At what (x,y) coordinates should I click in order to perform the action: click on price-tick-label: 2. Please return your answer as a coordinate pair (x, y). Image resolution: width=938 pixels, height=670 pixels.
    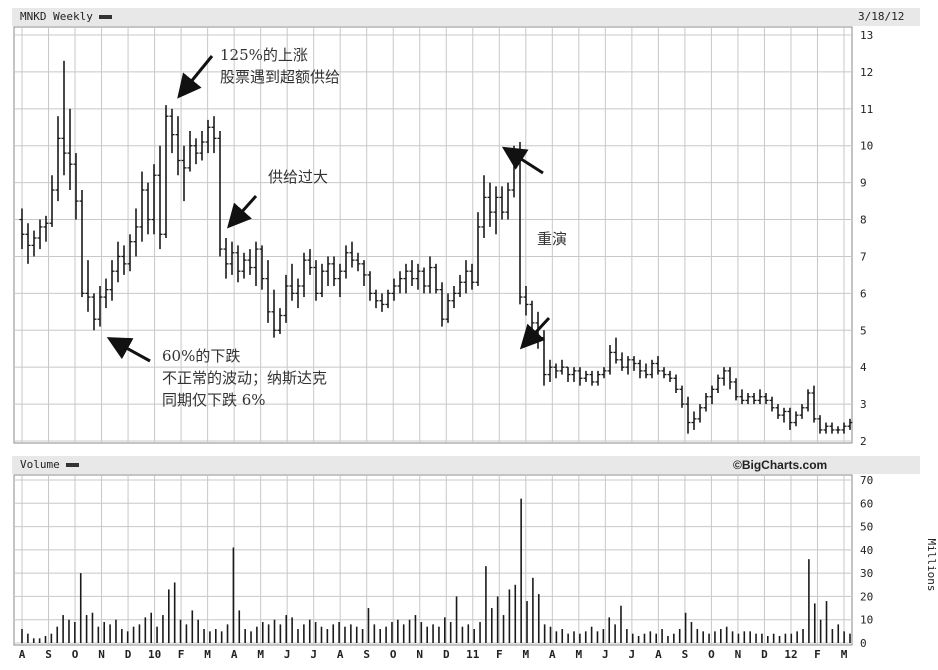
    Looking at the image, I should click on (863, 441).